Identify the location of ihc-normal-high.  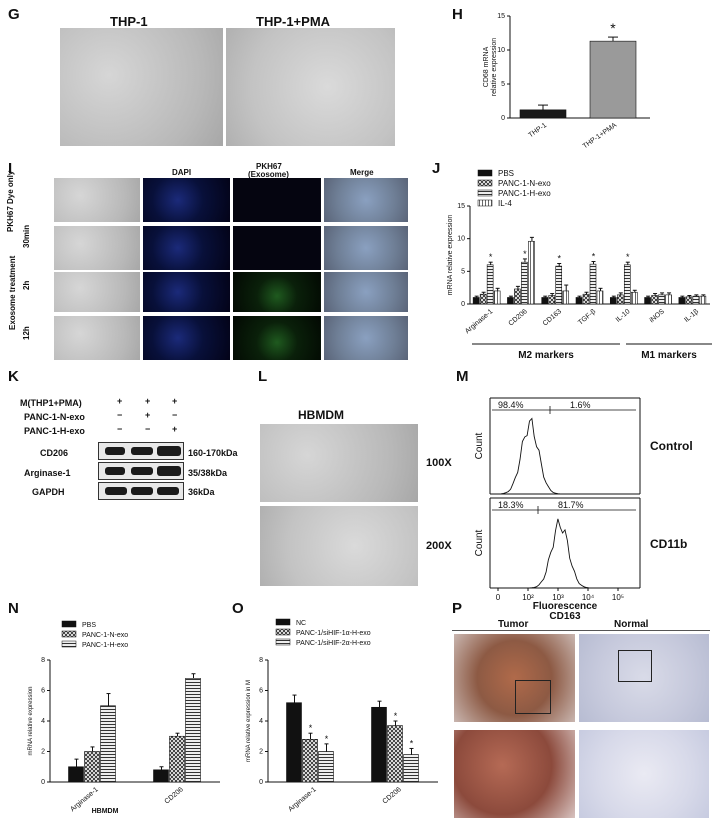
(644, 774).